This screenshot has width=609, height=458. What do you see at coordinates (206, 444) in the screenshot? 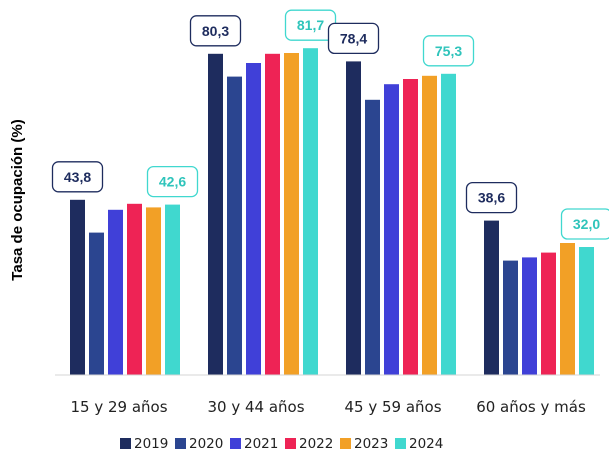
I see `legend-label-2020: 2020` at bounding box center [206, 444].